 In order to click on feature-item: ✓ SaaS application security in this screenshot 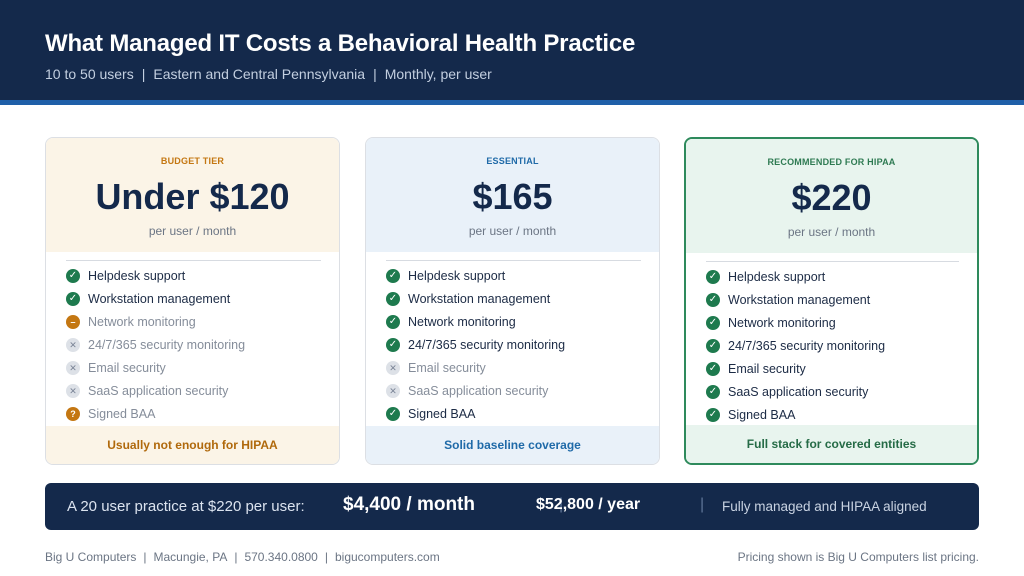, I will do `click(795, 395)`.